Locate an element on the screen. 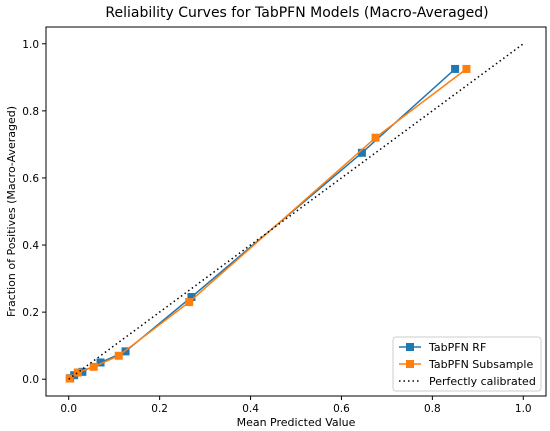  x-tick-label: 0.6 is located at coordinates (341, 409).